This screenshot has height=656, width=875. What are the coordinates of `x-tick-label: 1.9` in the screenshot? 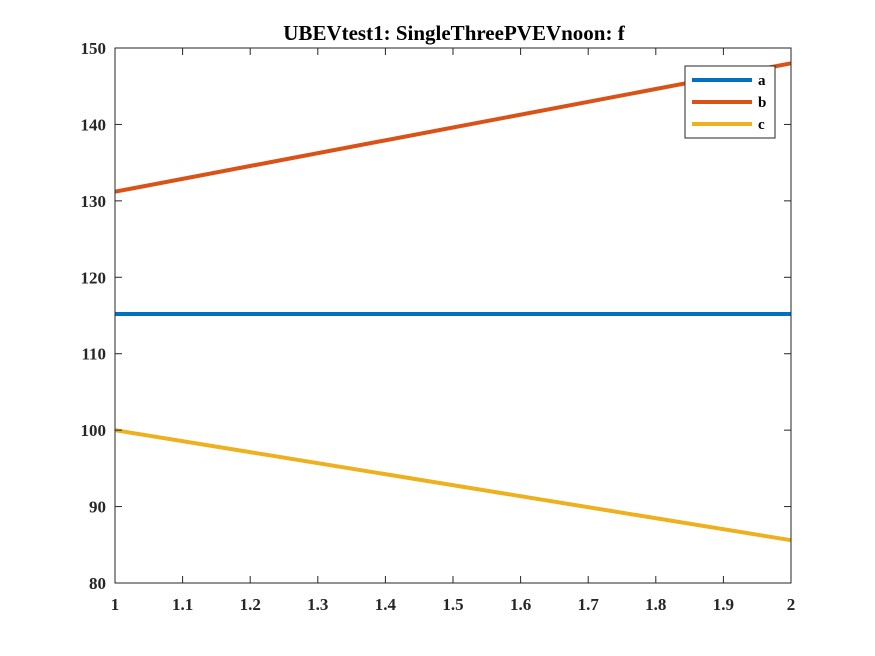 It's located at (723, 604).